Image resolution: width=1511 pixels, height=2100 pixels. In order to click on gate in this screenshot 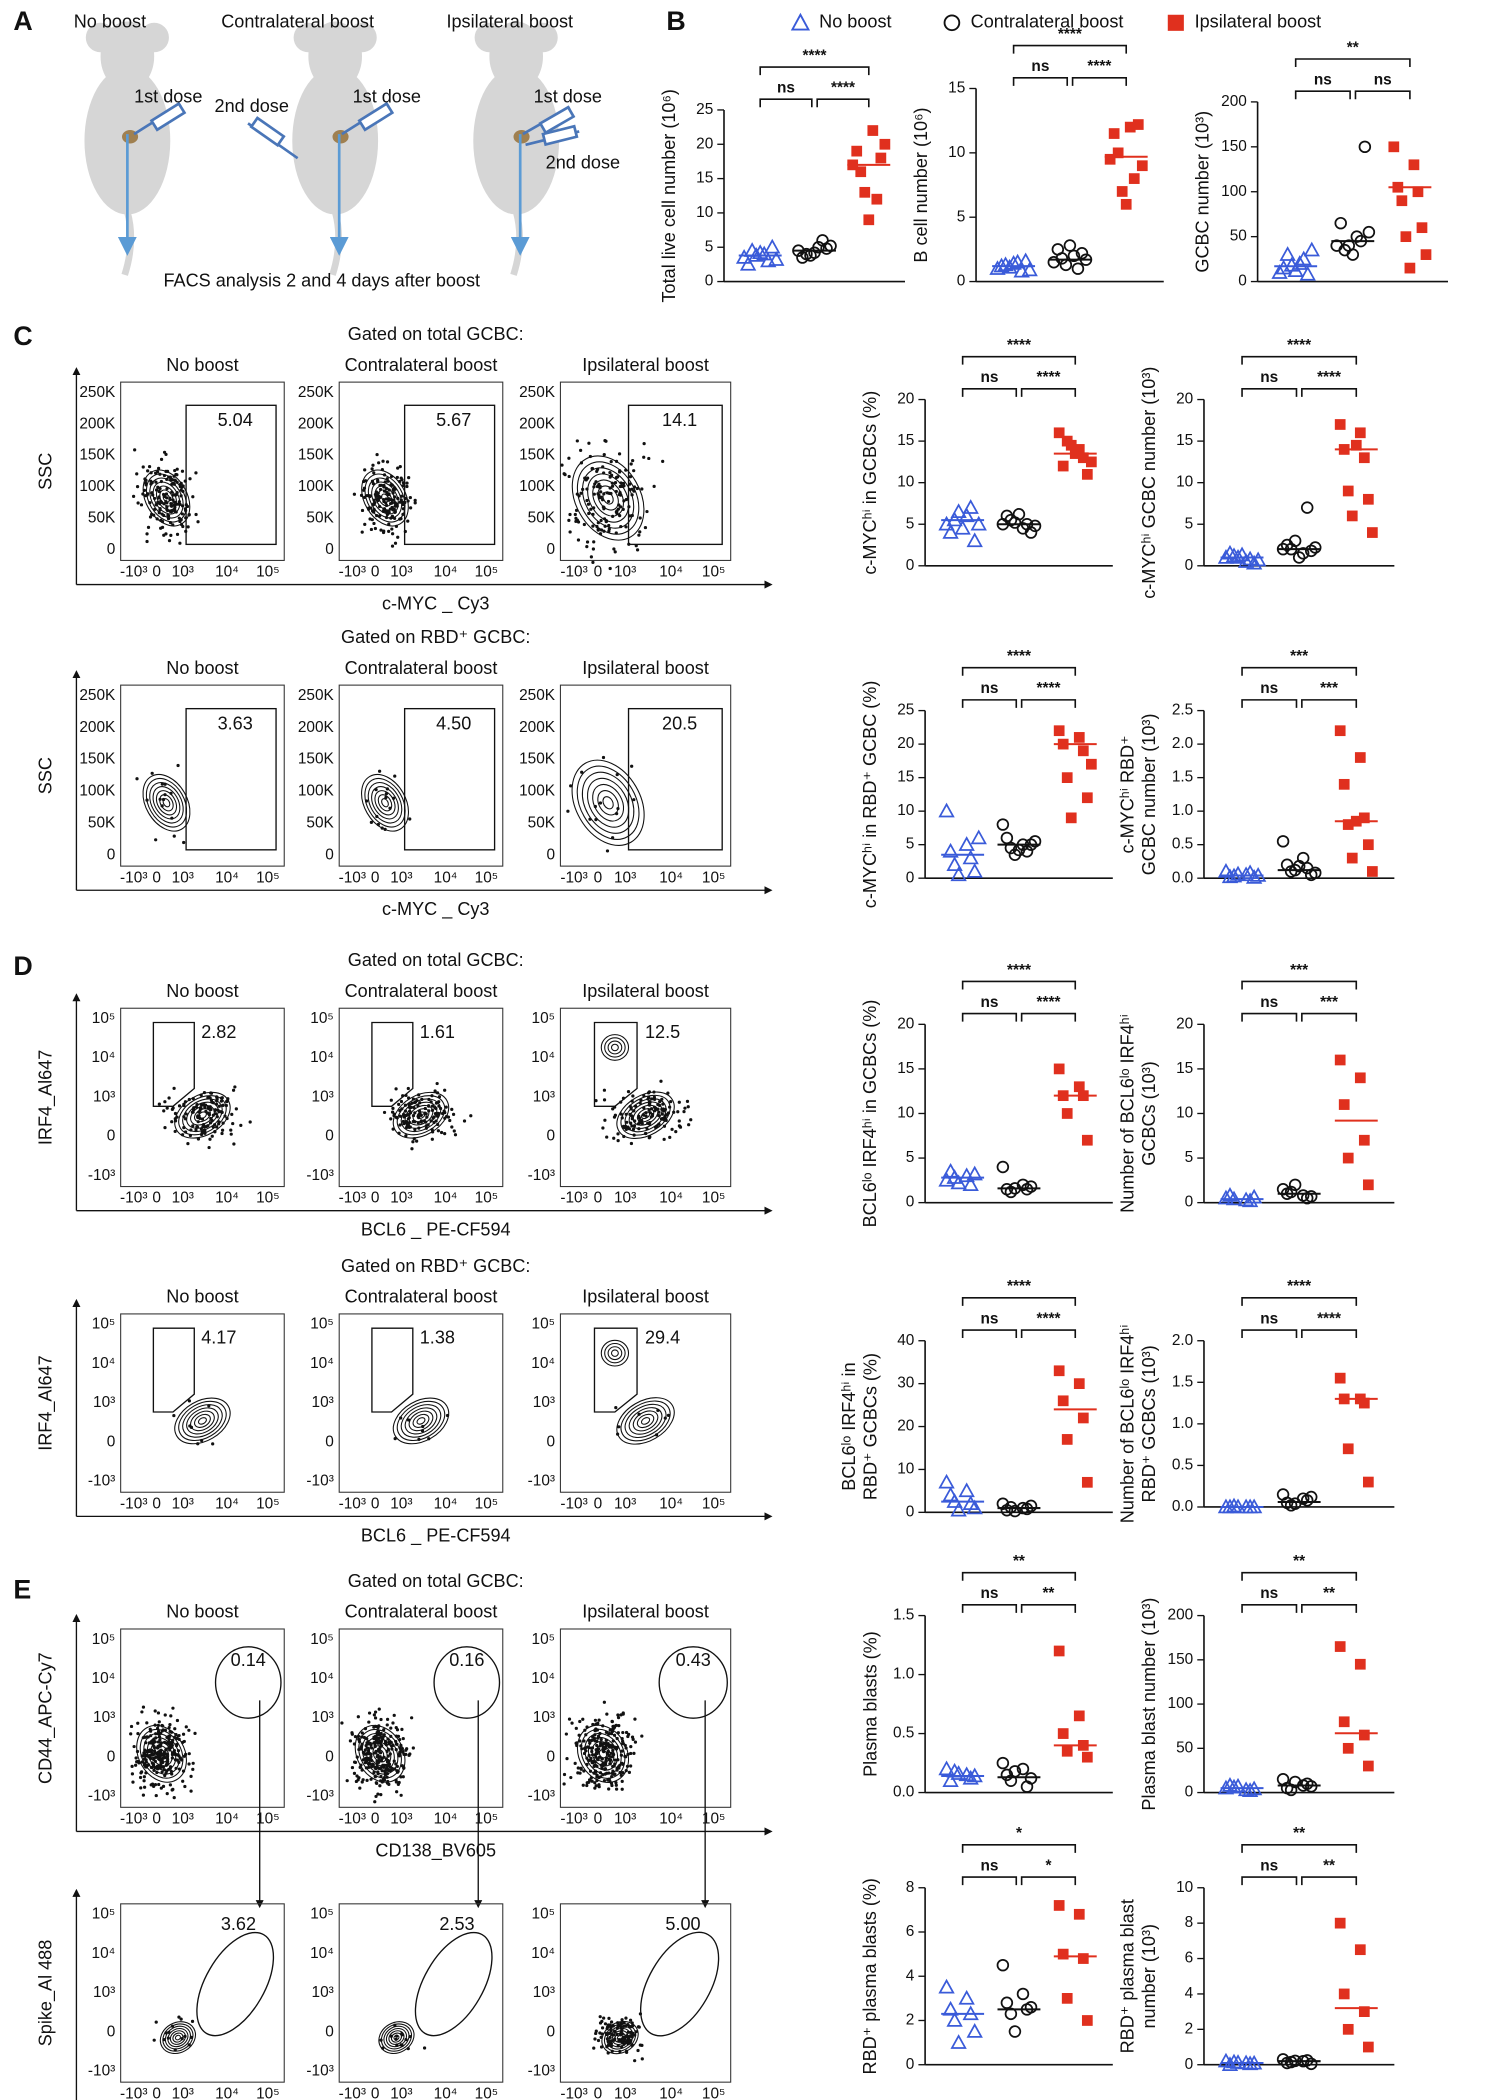, I will do `click(615, 1064)`.